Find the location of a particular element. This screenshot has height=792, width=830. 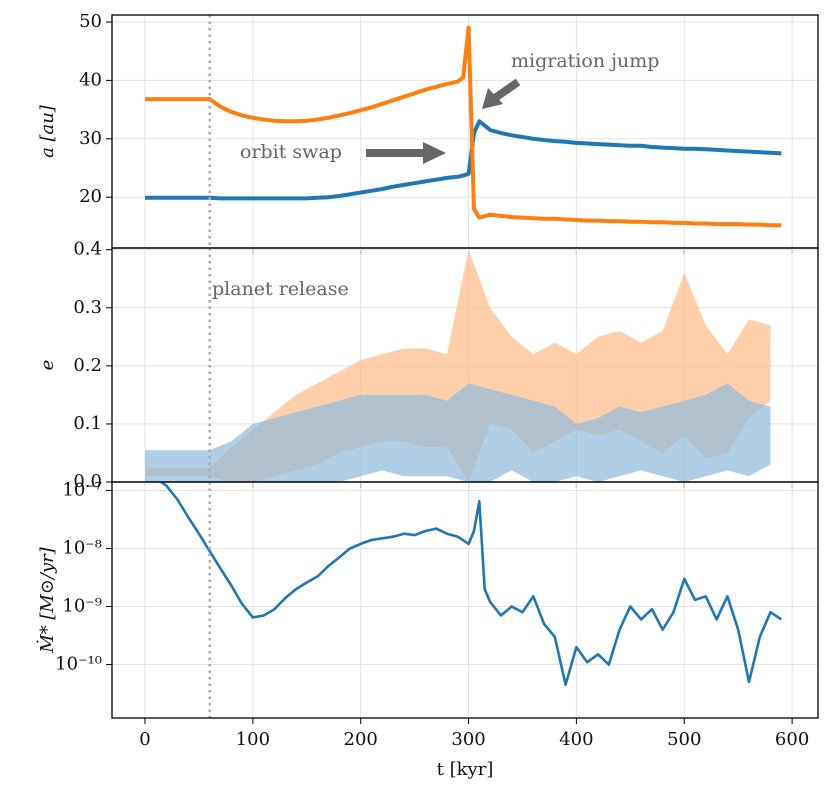

y-tick-label: 0.3 is located at coordinates (87, 307).